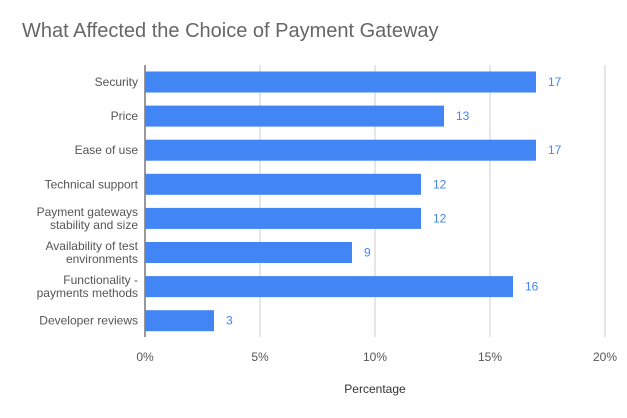 The width and height of the screenshot is (627, 418). I want to click on category-label: Developer reviews, so click(88, 321).